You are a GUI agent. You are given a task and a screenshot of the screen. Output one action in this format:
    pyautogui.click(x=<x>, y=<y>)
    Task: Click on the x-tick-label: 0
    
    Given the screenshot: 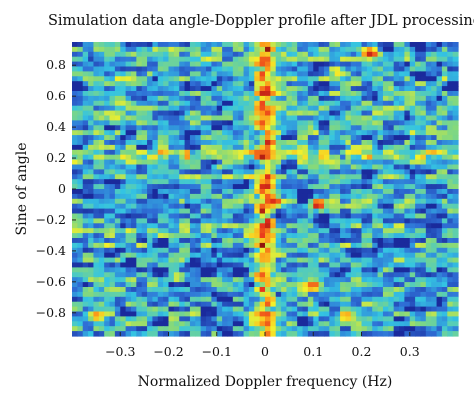 What is the action you would take?
    pyautogui.click(x=265, y=351)
    